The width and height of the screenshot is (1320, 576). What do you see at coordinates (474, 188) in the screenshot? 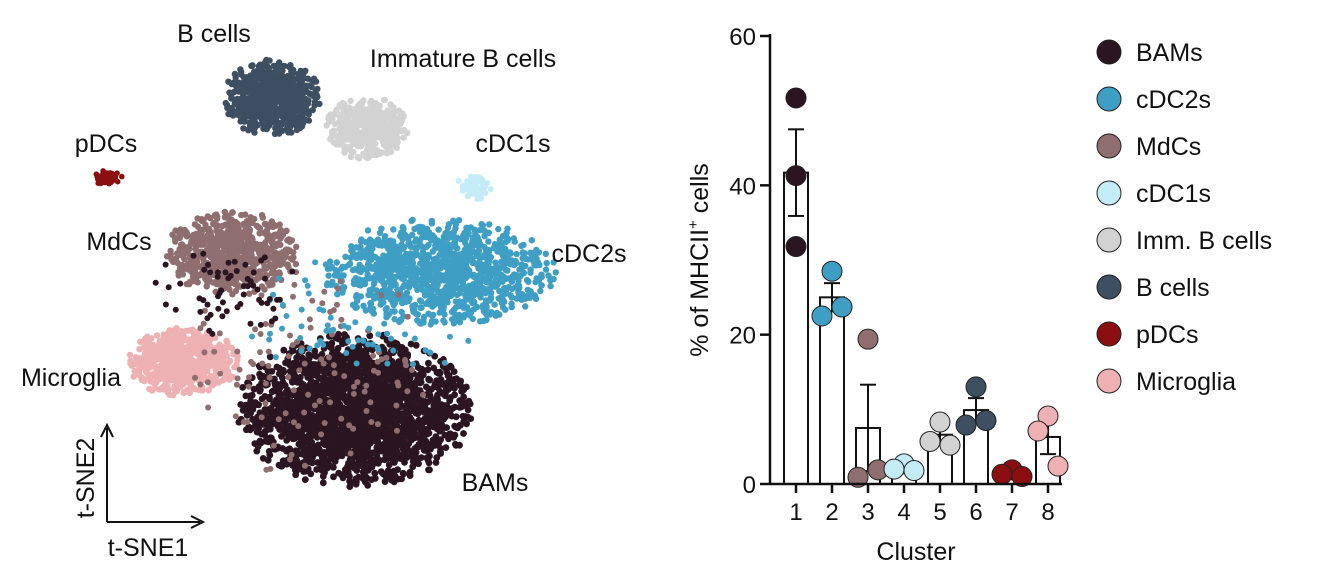
I see `tsne-cluster` at bounding box center [474, 188].